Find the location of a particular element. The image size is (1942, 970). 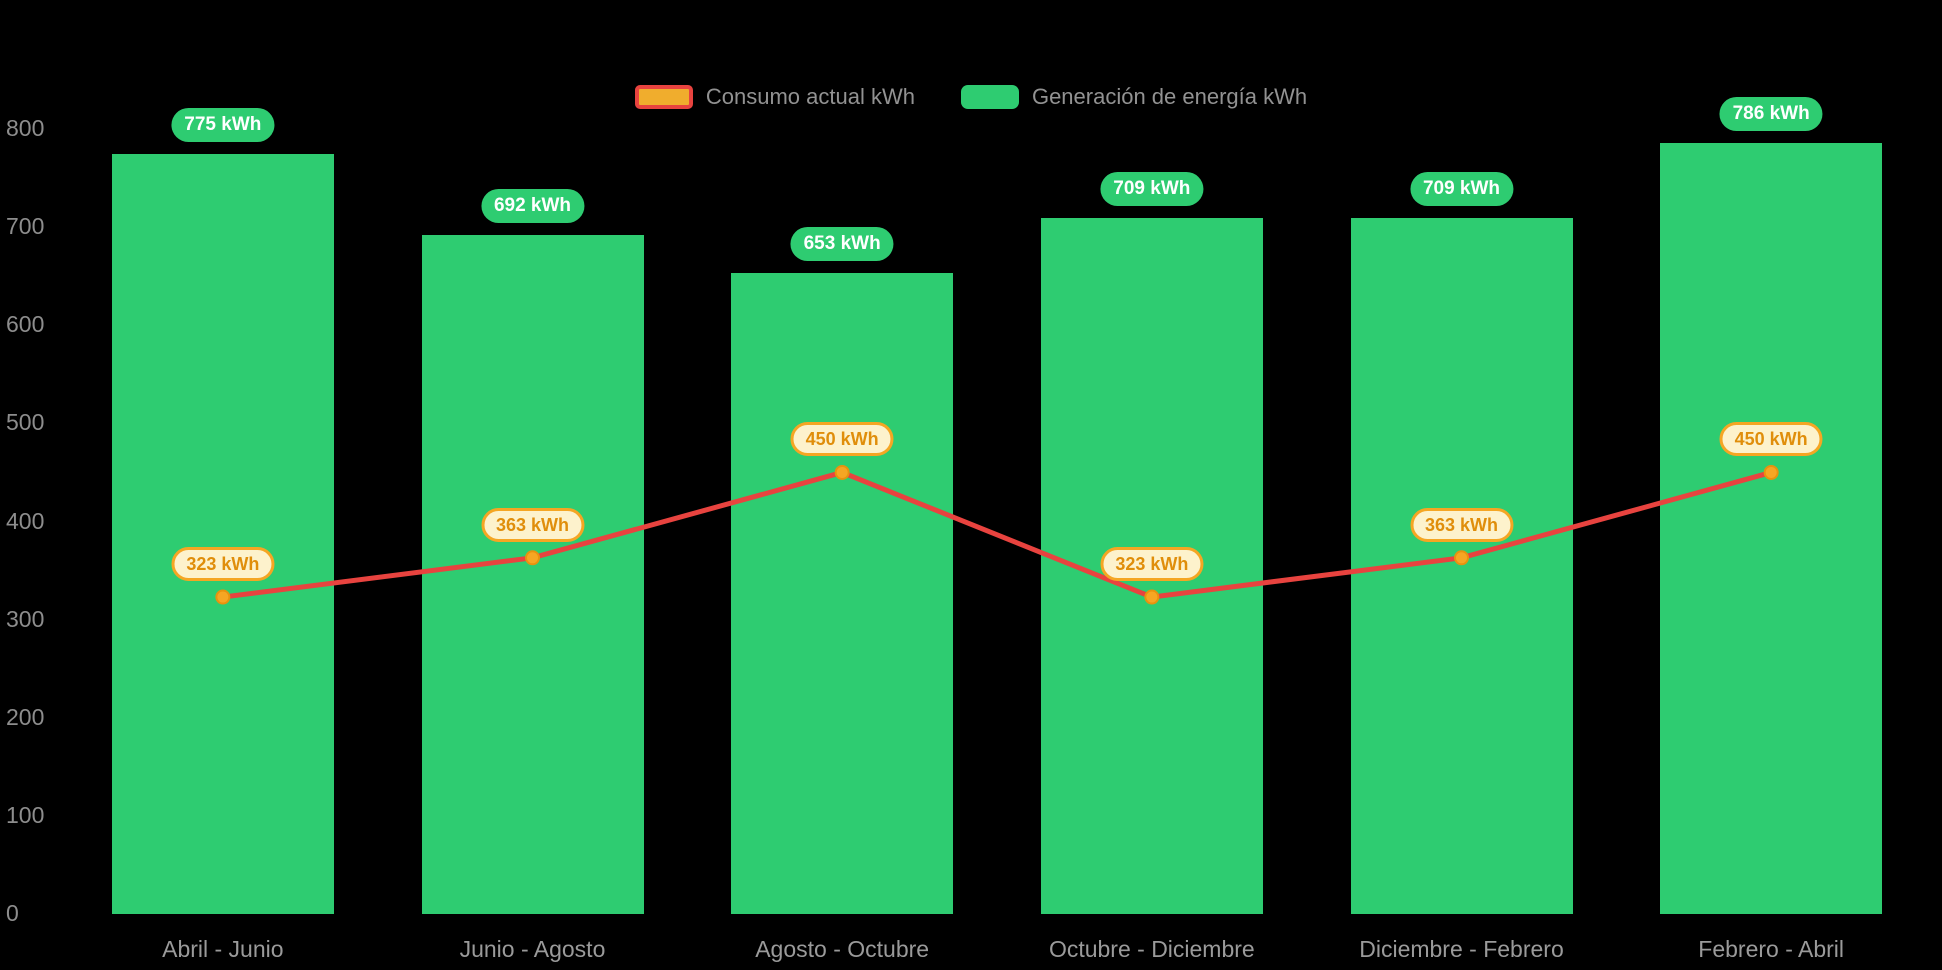

x-axis-category-label: Abril - Junio is located at coordinates (223, 949).